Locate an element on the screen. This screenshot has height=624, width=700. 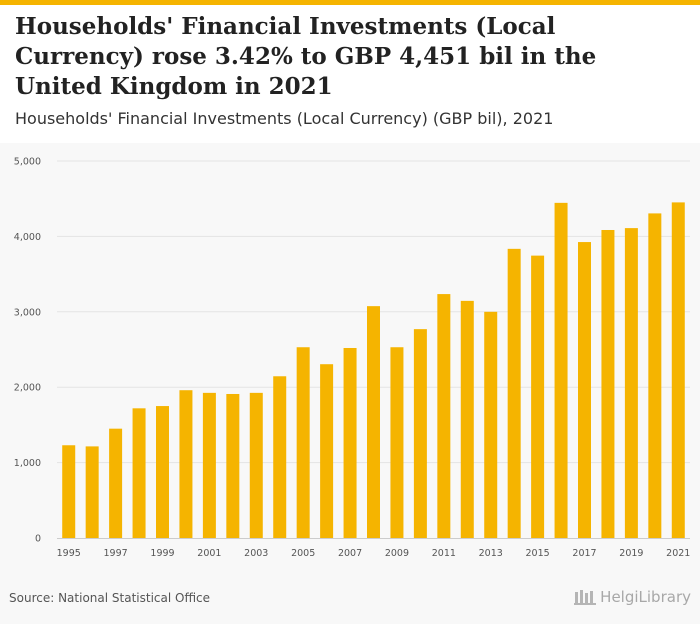
bar-2011 is located at coordinates (444, 416).